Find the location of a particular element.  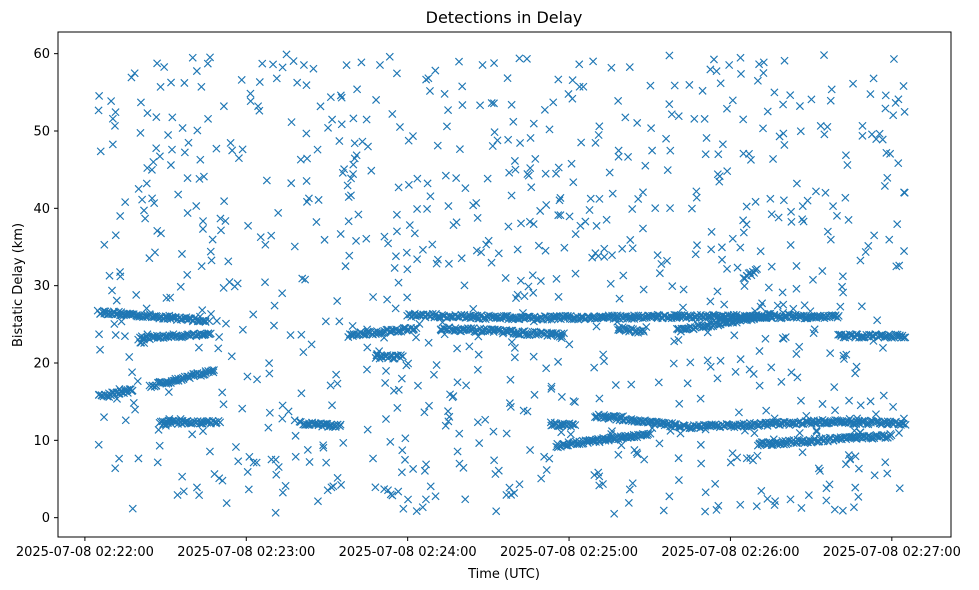

x-tick-label: 2025-07-08 02:25:00 is located at coordinates (569, 552).